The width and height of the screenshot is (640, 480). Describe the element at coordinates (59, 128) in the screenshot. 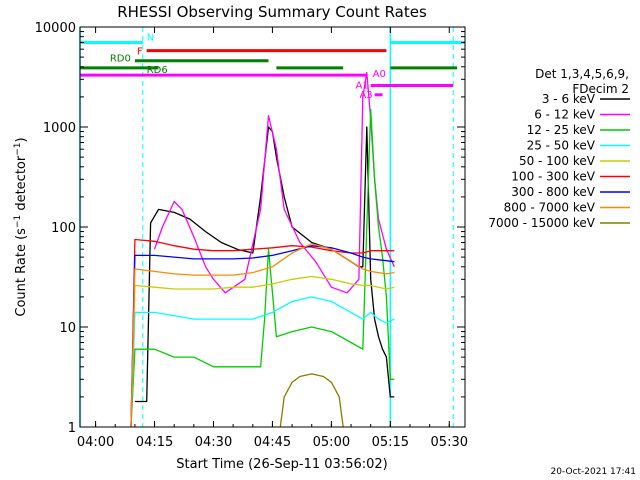

I see `y-tick-label-3: 1000` at that location.